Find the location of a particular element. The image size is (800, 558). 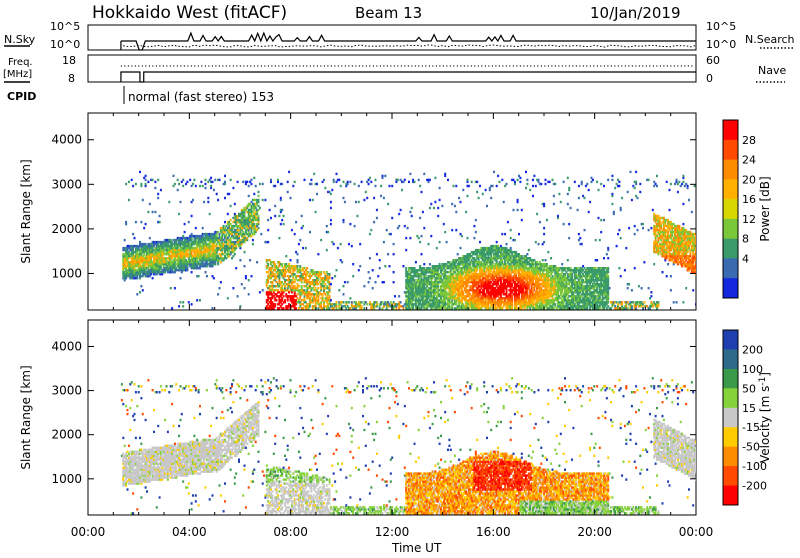

nsearch-tick-top: 10^5 is located at coordinates (721, 26).